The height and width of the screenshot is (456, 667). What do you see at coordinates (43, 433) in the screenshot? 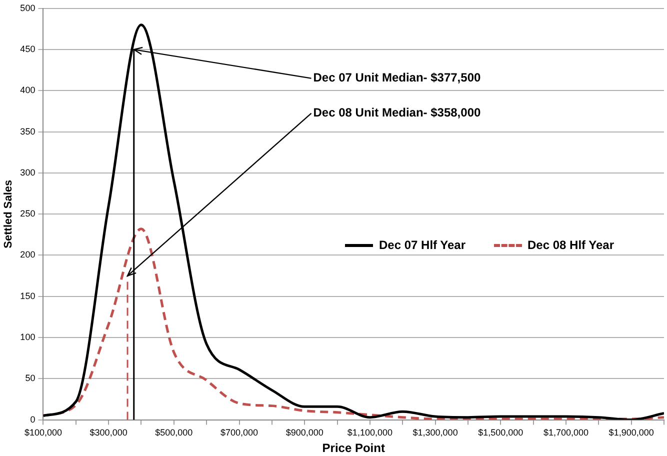
I see `x-tick-label: $100,000` at bounding box center [43, 433].